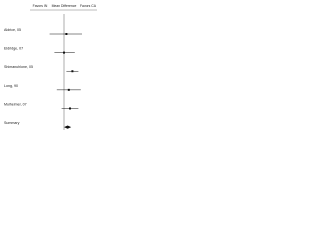  Describe the element at coordinates (88, 6) in the screenshot. I see `right-label: Favors CA` at that location.